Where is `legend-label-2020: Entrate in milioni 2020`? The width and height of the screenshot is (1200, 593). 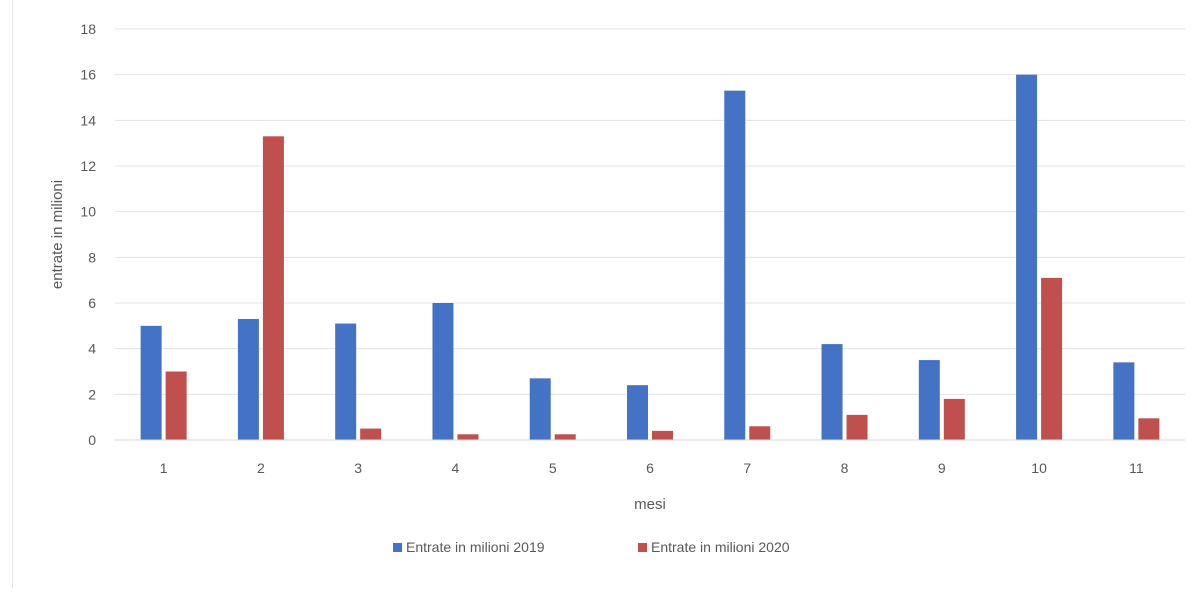
legend-label-2020: Entrate in milioni 2020 is located at coordinates (720, 547).